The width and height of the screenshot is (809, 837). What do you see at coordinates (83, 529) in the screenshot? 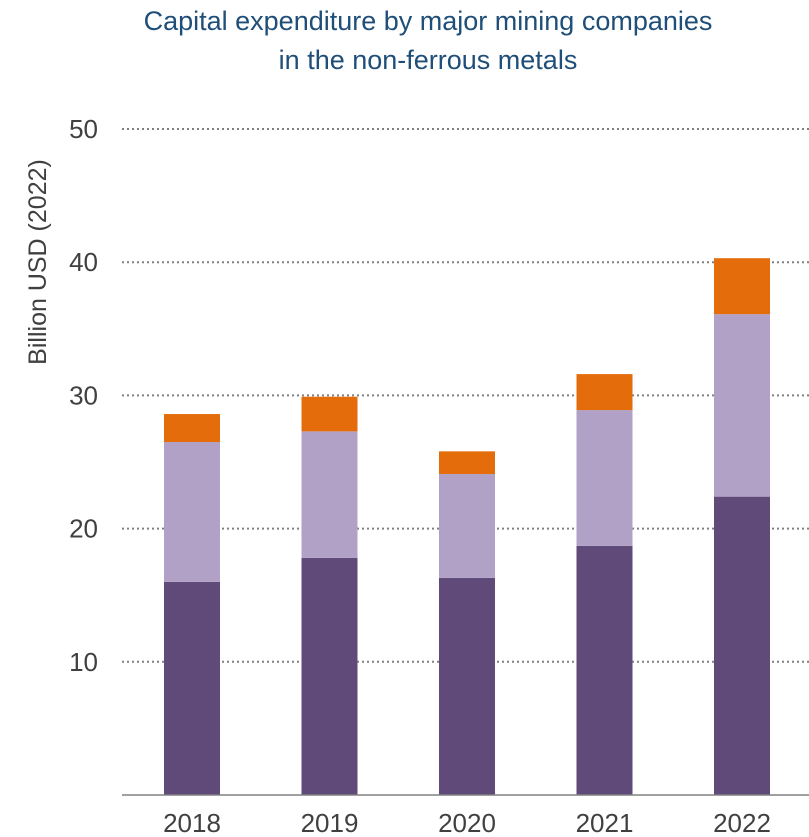
I see `y-tick-label: 20` at bounding box center [83, 529].